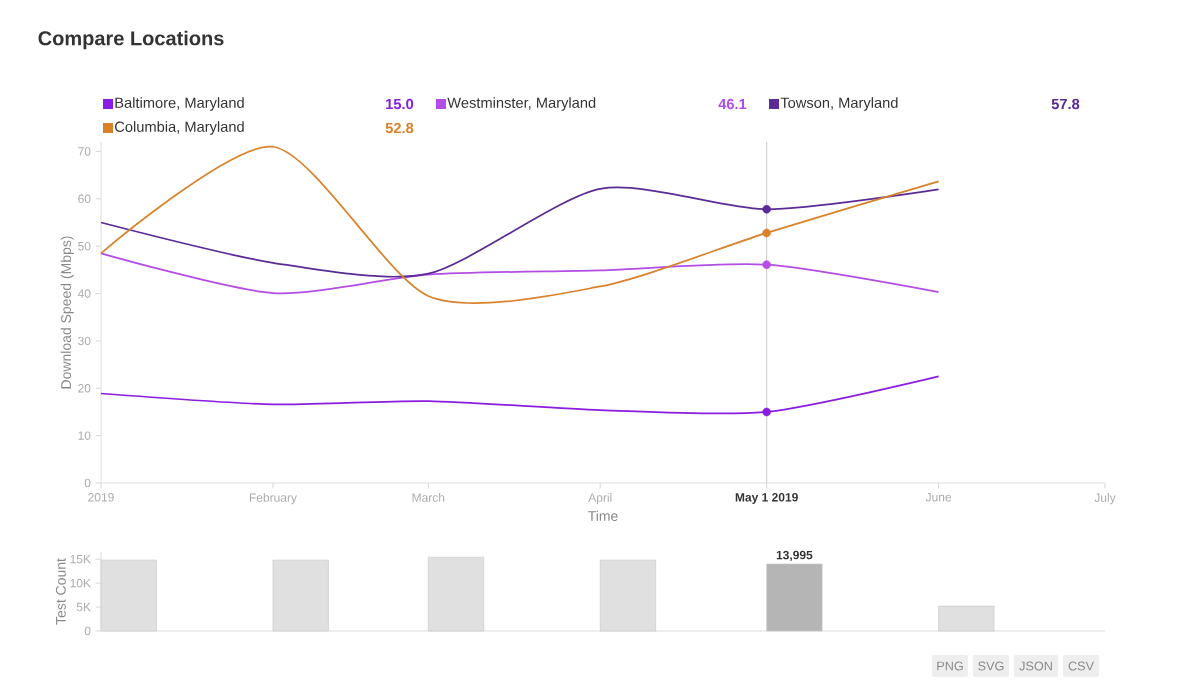 This screenshot has height=689, width=1178. What do you see at coordinates (84, 388) in the screenshot?
I see `y-tick-label: 20` at bounding box center [84, 388].